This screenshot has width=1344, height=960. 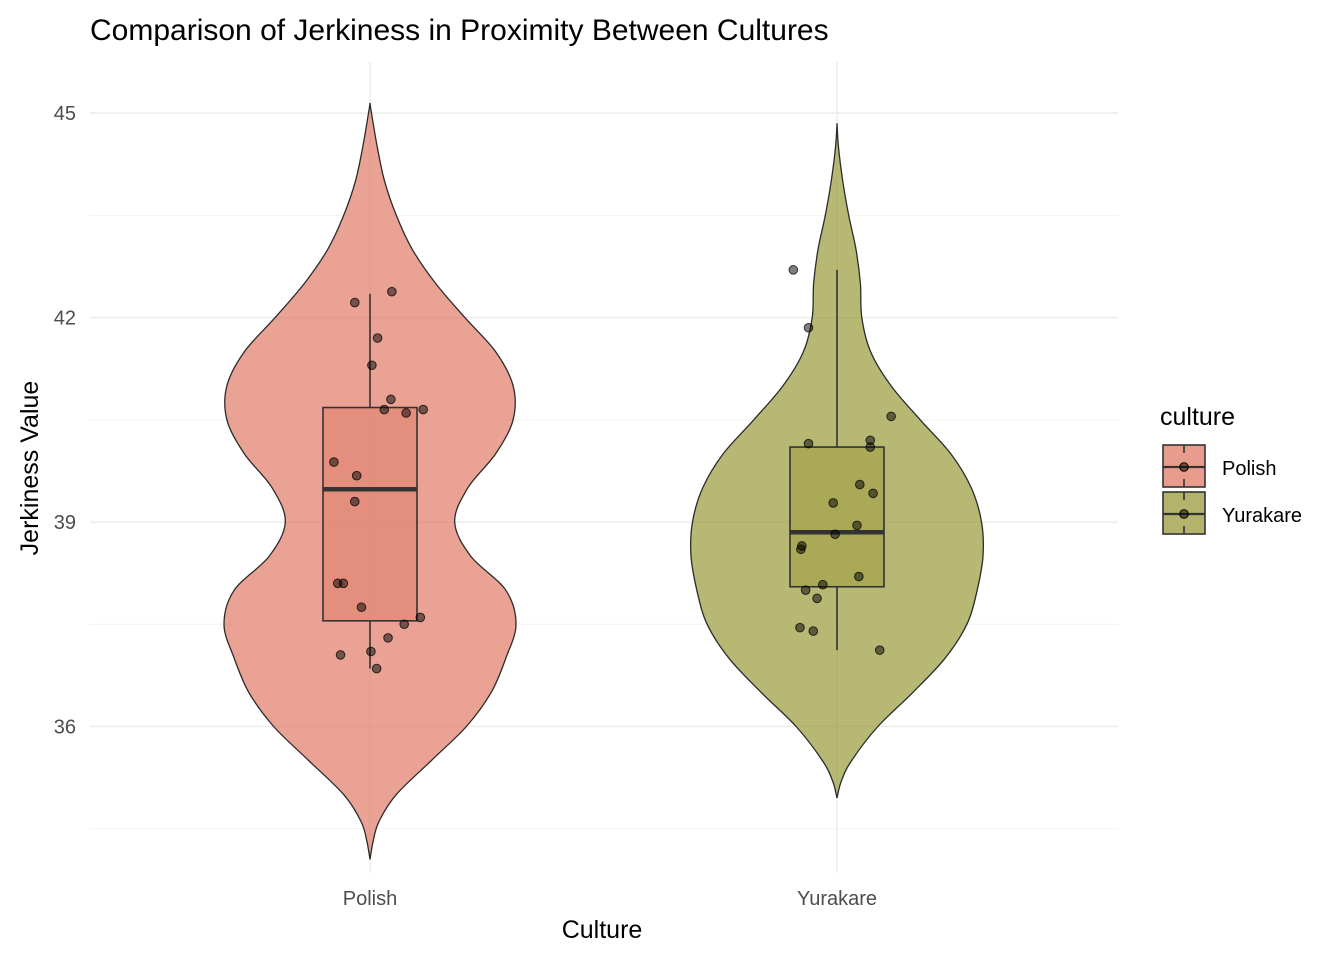 What do you see at coordinates (1232, 489) in the screenshot?
I see `legend-keys: Polish Yurakare` at bounding box center [1232, 489].